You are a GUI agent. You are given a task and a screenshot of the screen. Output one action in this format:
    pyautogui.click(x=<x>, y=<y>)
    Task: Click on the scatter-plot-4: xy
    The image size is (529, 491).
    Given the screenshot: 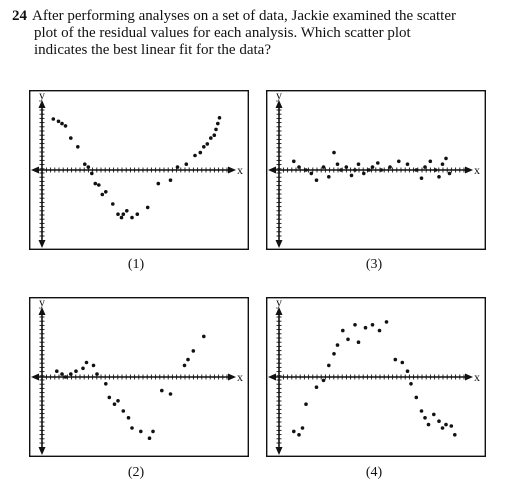 What is the action you would take?
    pyautogui.click(x=376, y=376)
    